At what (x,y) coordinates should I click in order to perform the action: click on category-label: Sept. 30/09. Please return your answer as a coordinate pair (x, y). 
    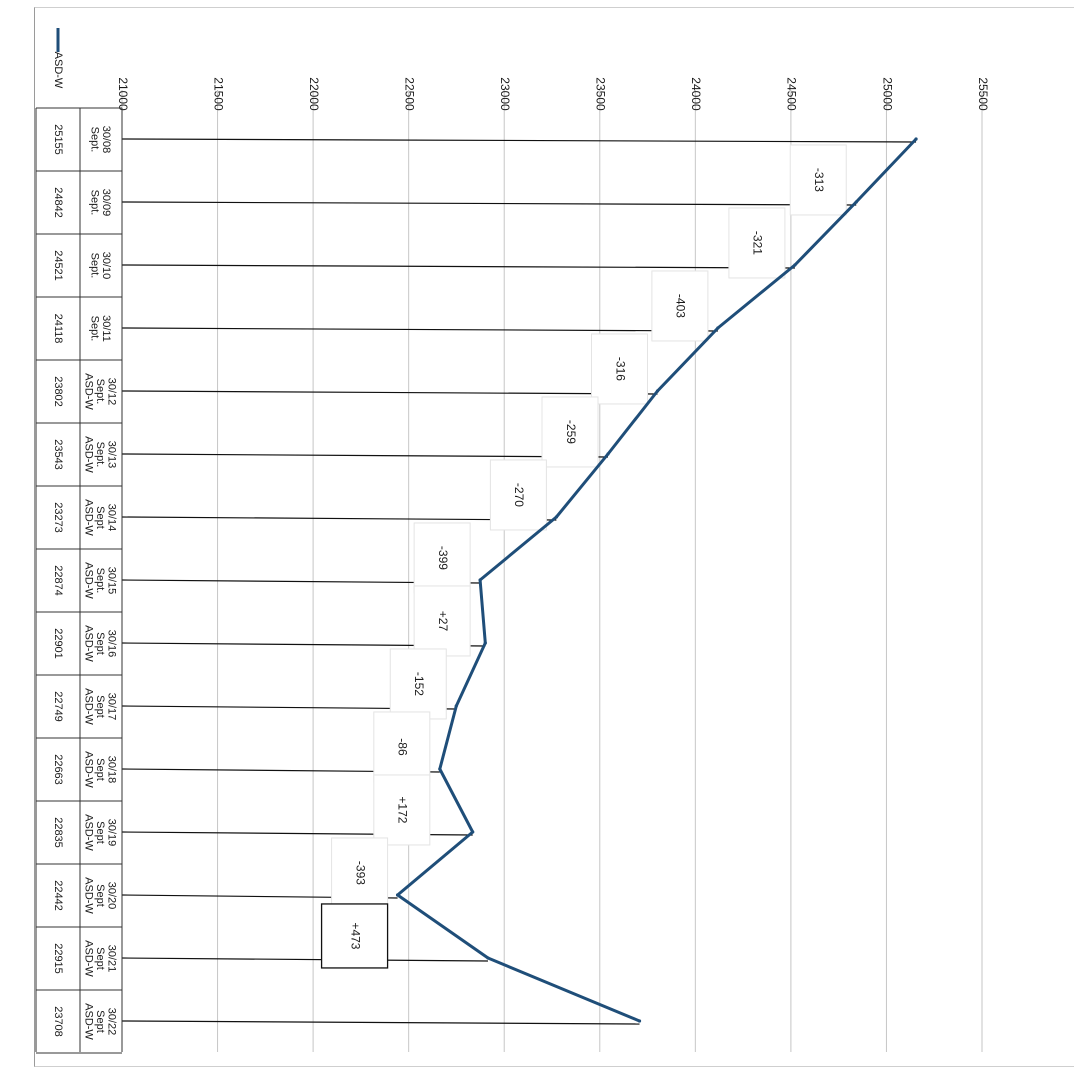
    Looking at the image, I should click on (100, 203).